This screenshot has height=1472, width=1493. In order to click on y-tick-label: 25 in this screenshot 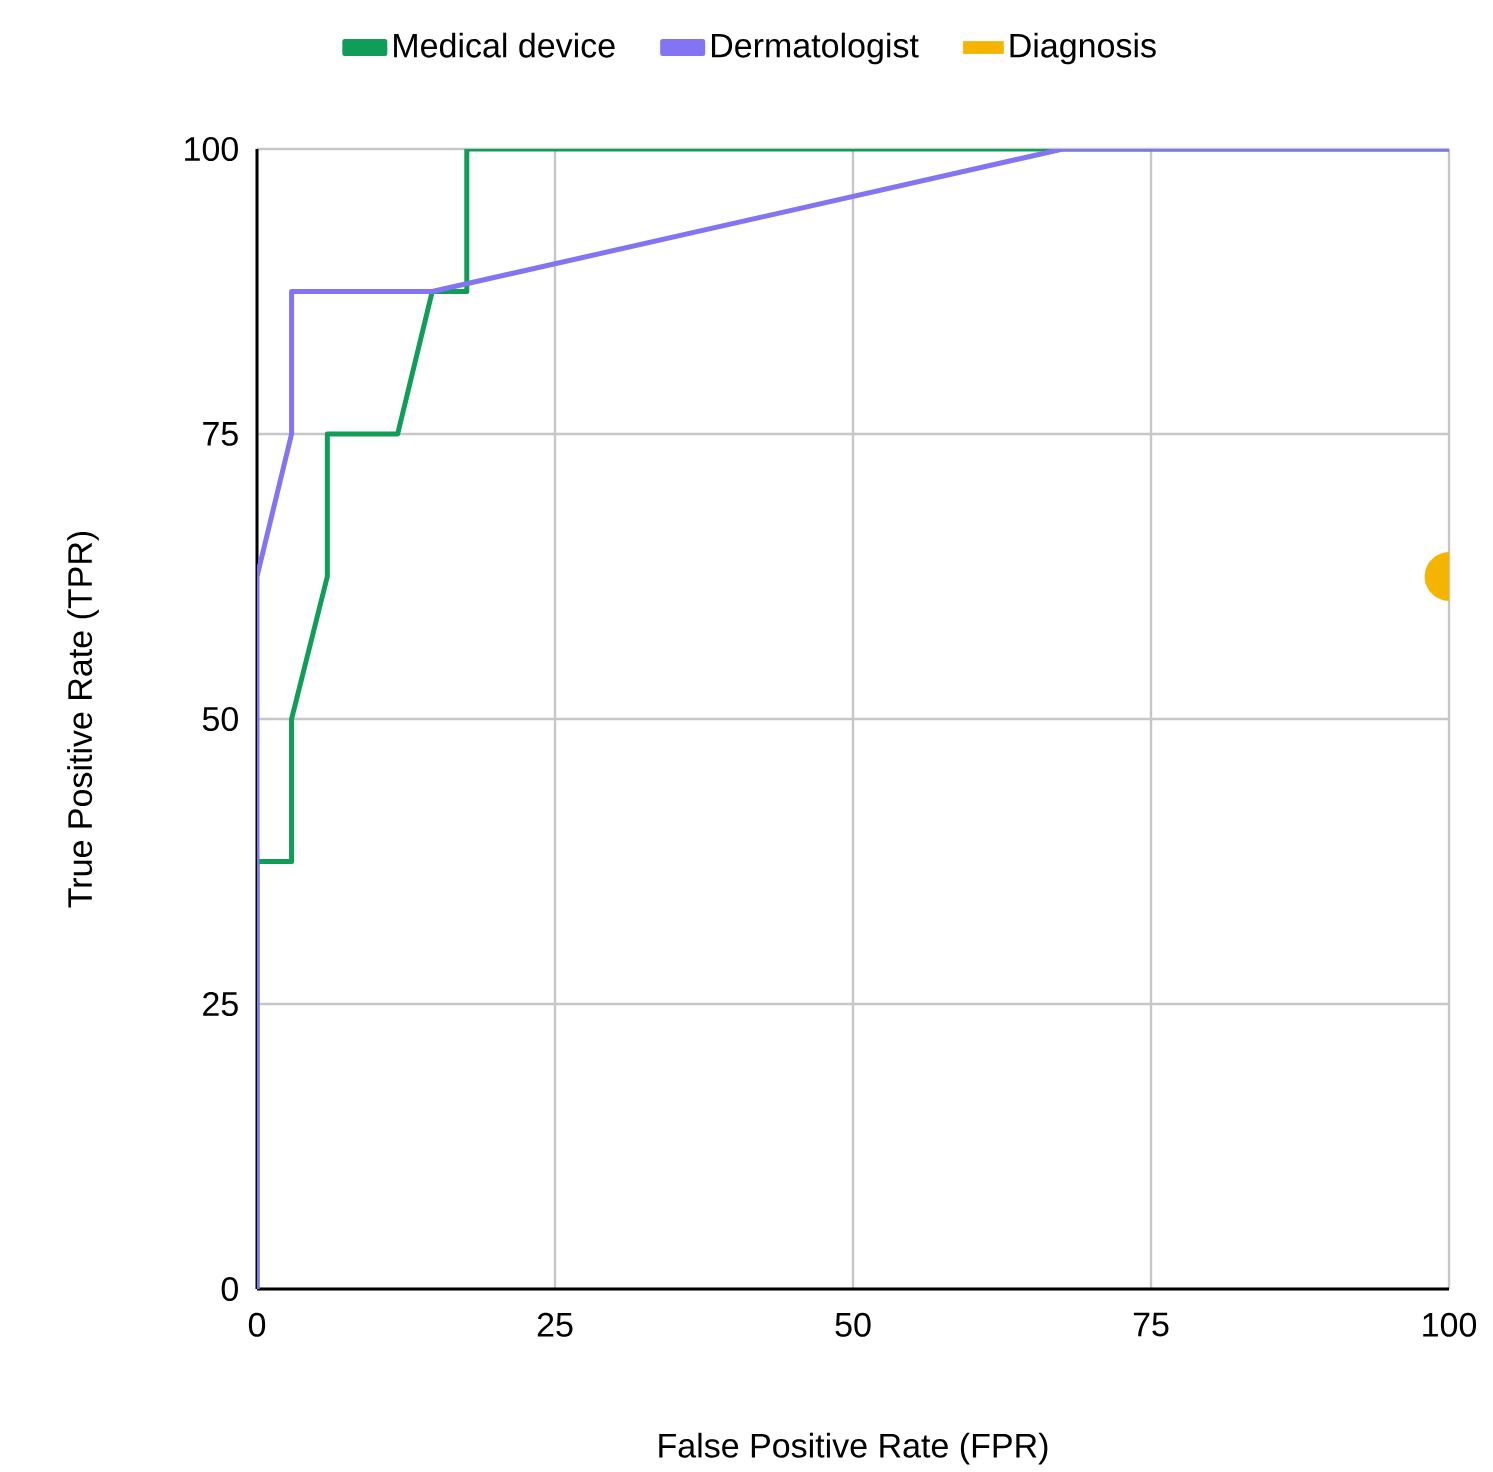, I will do `click(220, 1004)`.